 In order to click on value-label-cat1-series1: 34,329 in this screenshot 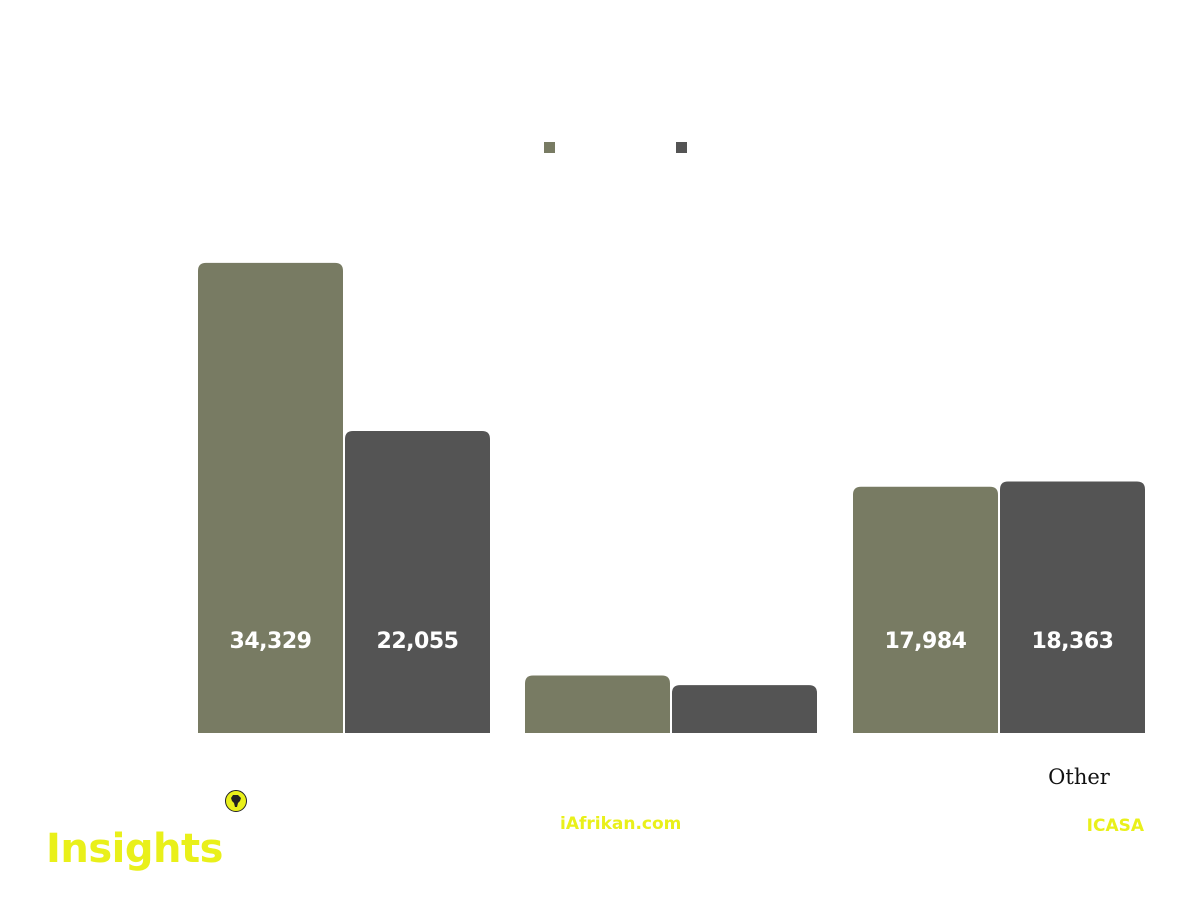, I will do `click(271, 641)`.